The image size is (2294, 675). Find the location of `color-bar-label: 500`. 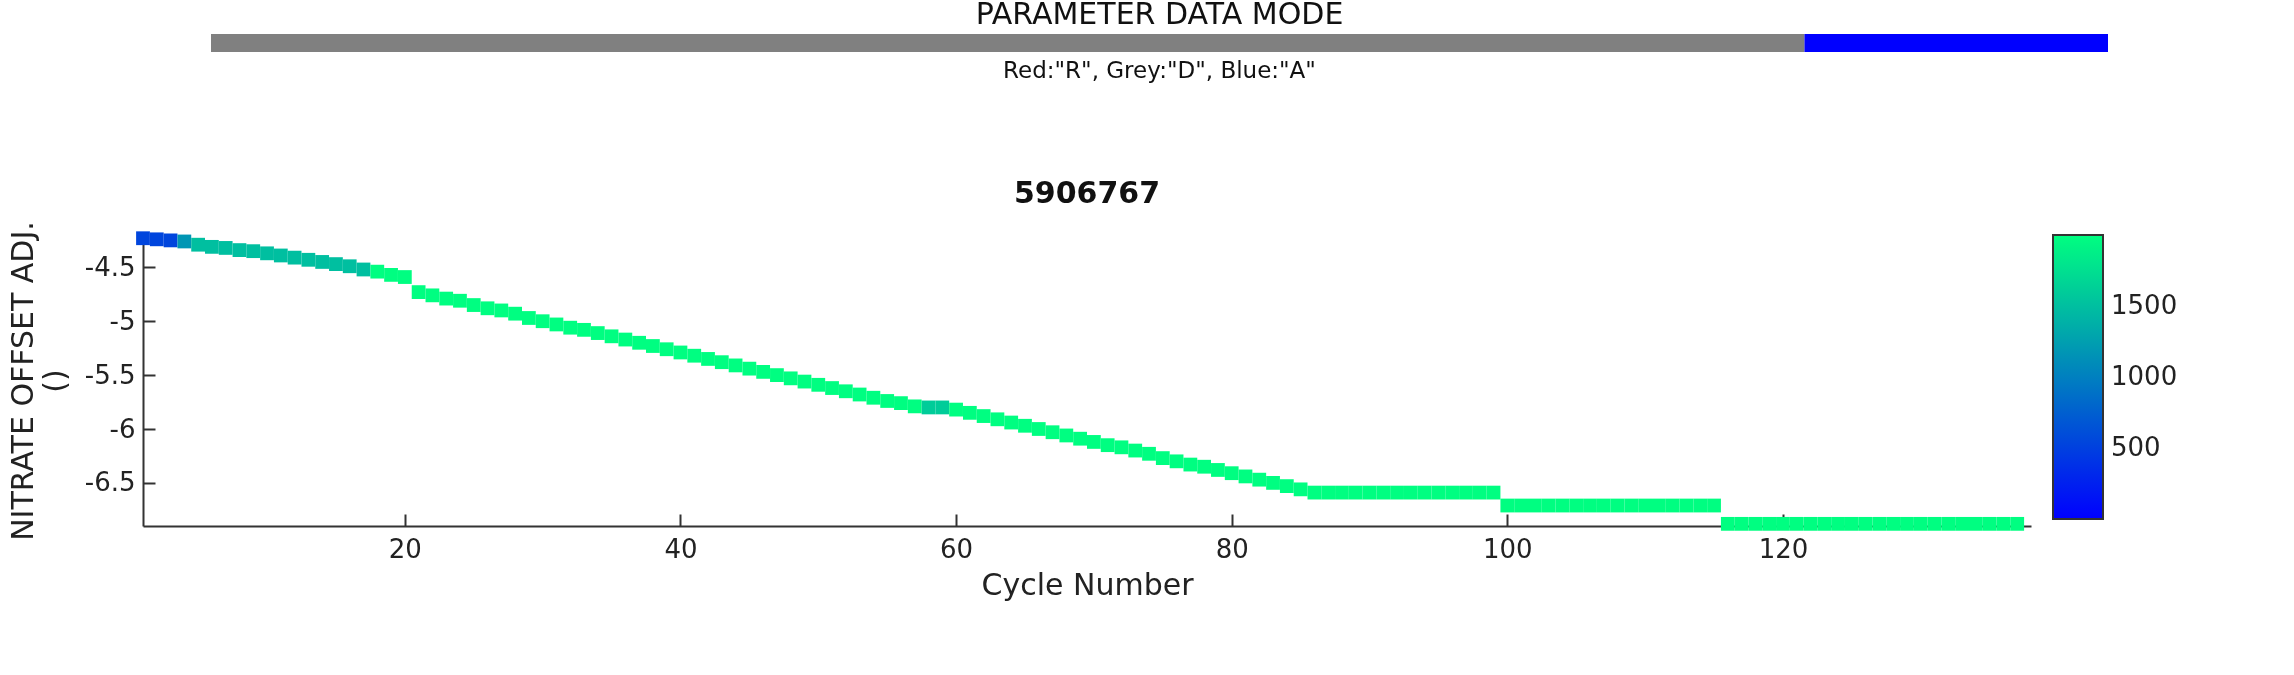

color-bar-label: 500 is located at coordinates (2136, 447).